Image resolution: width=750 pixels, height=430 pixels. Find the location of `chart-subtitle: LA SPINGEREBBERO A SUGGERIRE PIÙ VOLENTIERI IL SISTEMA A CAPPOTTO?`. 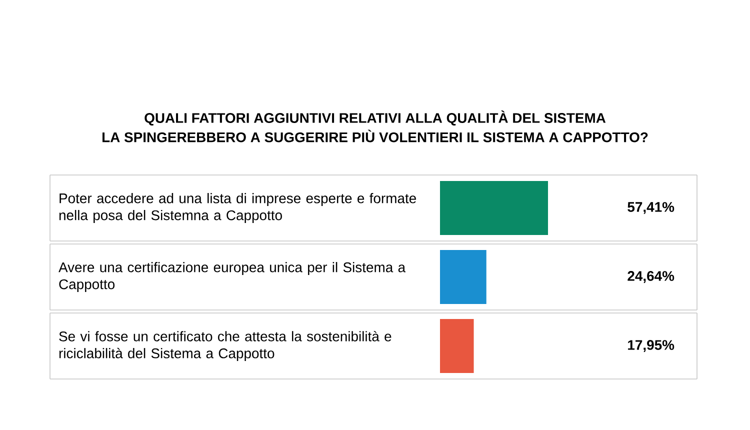

chart-subtitle: LA SPINGEREBBERO A SUGGERIRE PIÙ VOLENTIERI IL SISTEMA A CAPPOTTO? is located at coordinates (375, 136).